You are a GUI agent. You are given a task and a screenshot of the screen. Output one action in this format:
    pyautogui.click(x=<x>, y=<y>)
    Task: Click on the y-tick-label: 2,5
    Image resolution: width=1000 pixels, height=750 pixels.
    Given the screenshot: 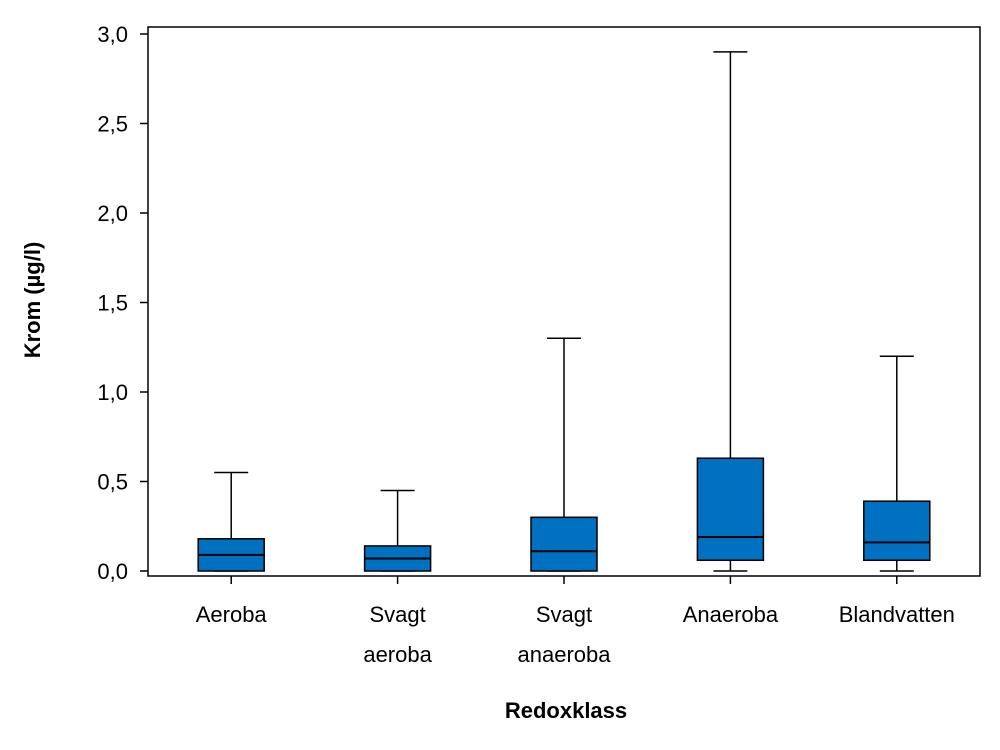 What is the action you would take?
    pyautogui.click(x=112, y=124)
    